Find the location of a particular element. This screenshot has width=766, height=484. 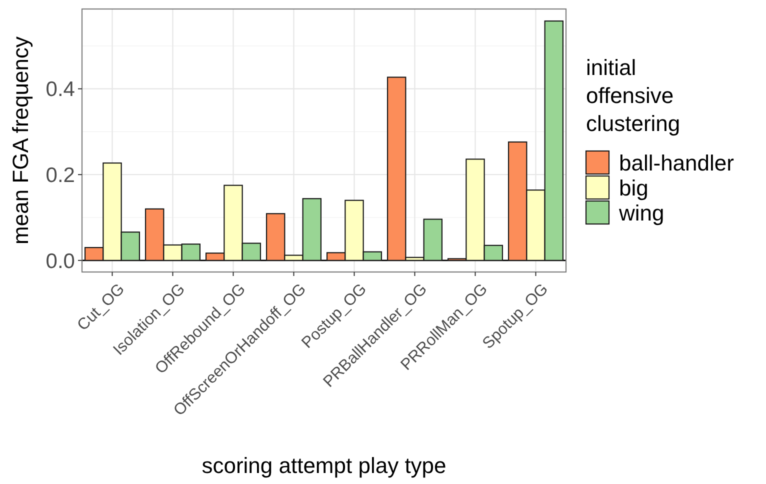

y-tick-label: 0.4 is located at coordinates (61, 90).